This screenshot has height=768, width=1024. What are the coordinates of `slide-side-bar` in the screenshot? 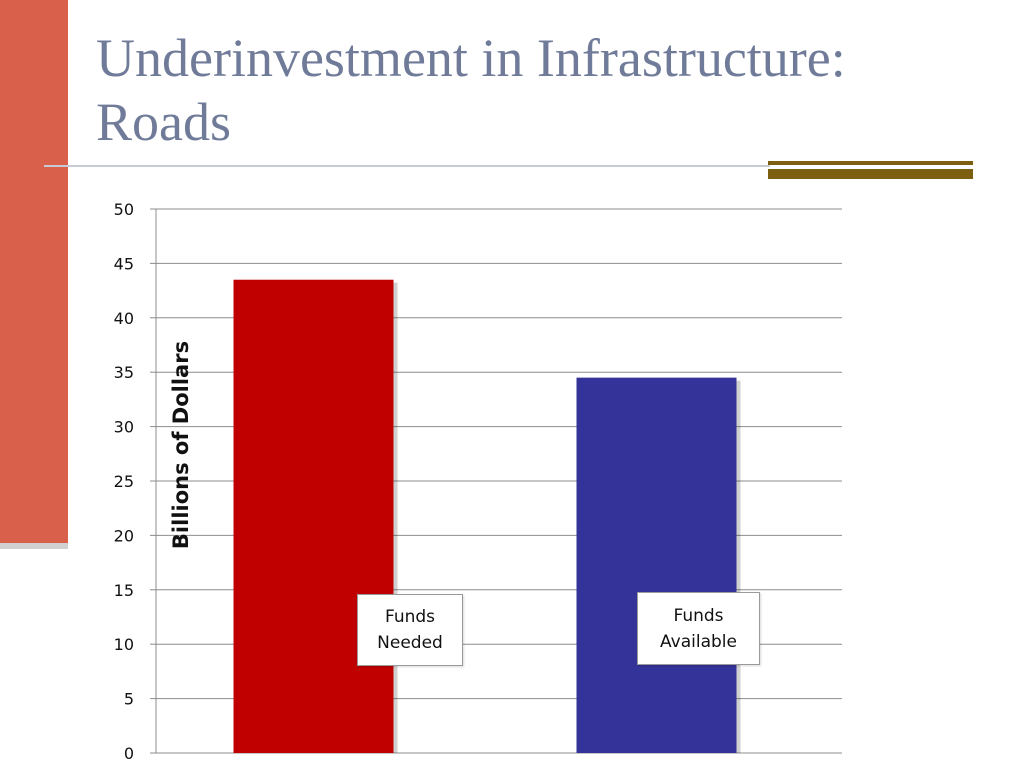 It's located at (34, 271).